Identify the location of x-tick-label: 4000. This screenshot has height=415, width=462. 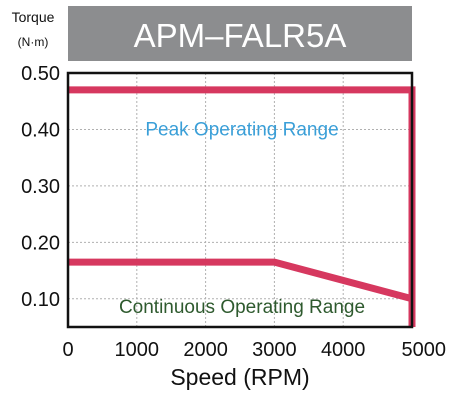
(343, 350).